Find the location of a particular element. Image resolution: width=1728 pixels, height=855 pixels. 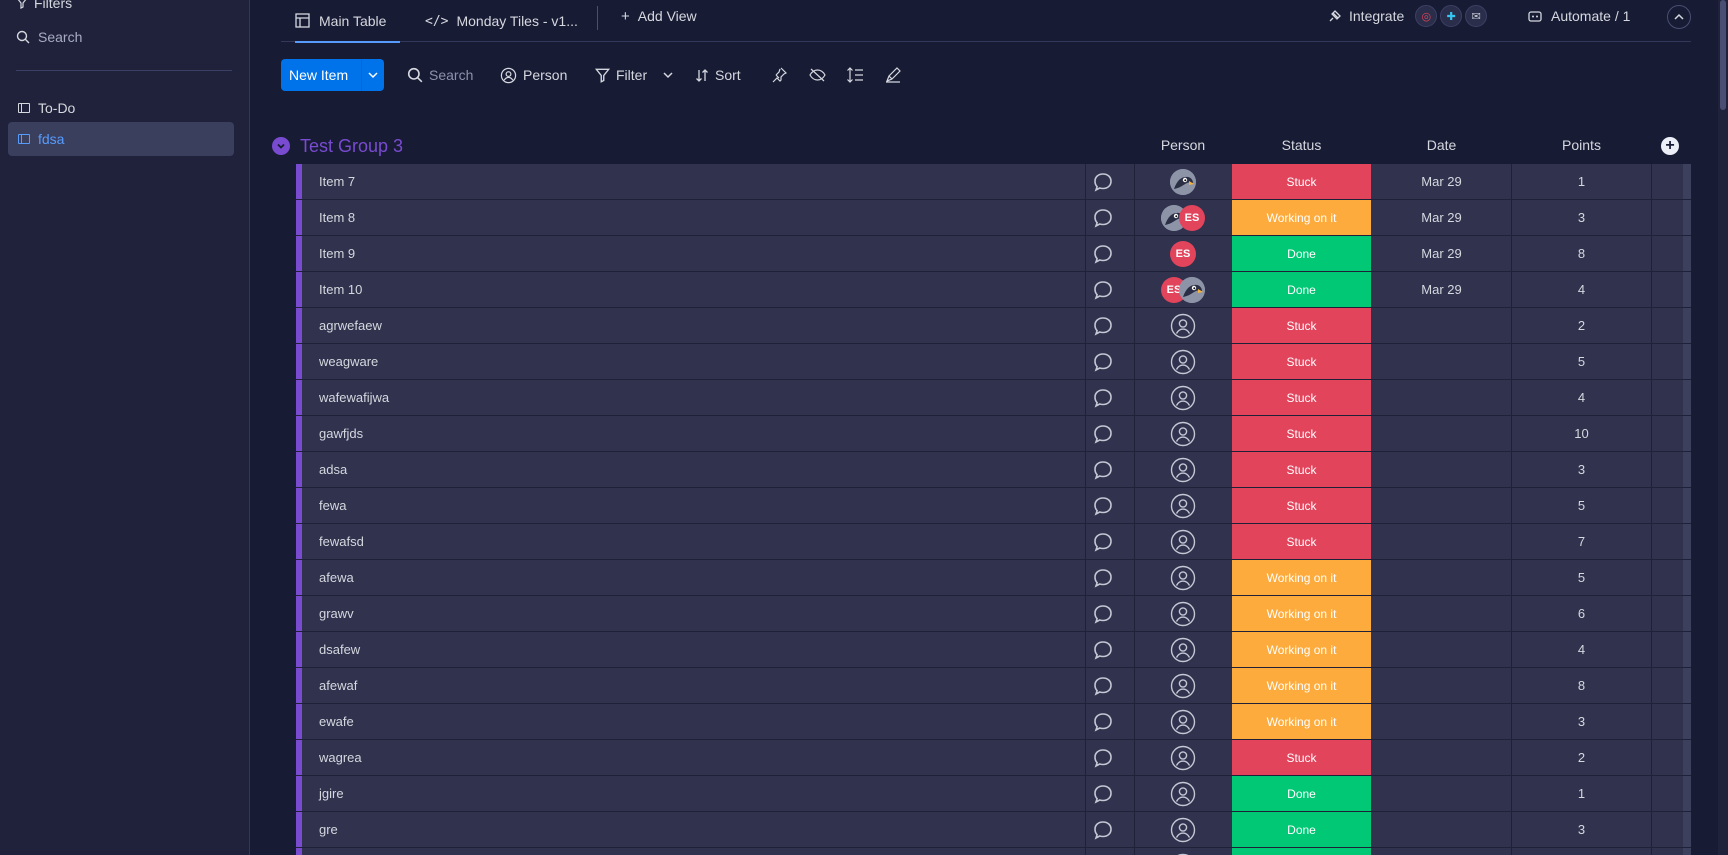

add-view-button: + Add View is located at coordinates (659, 18).